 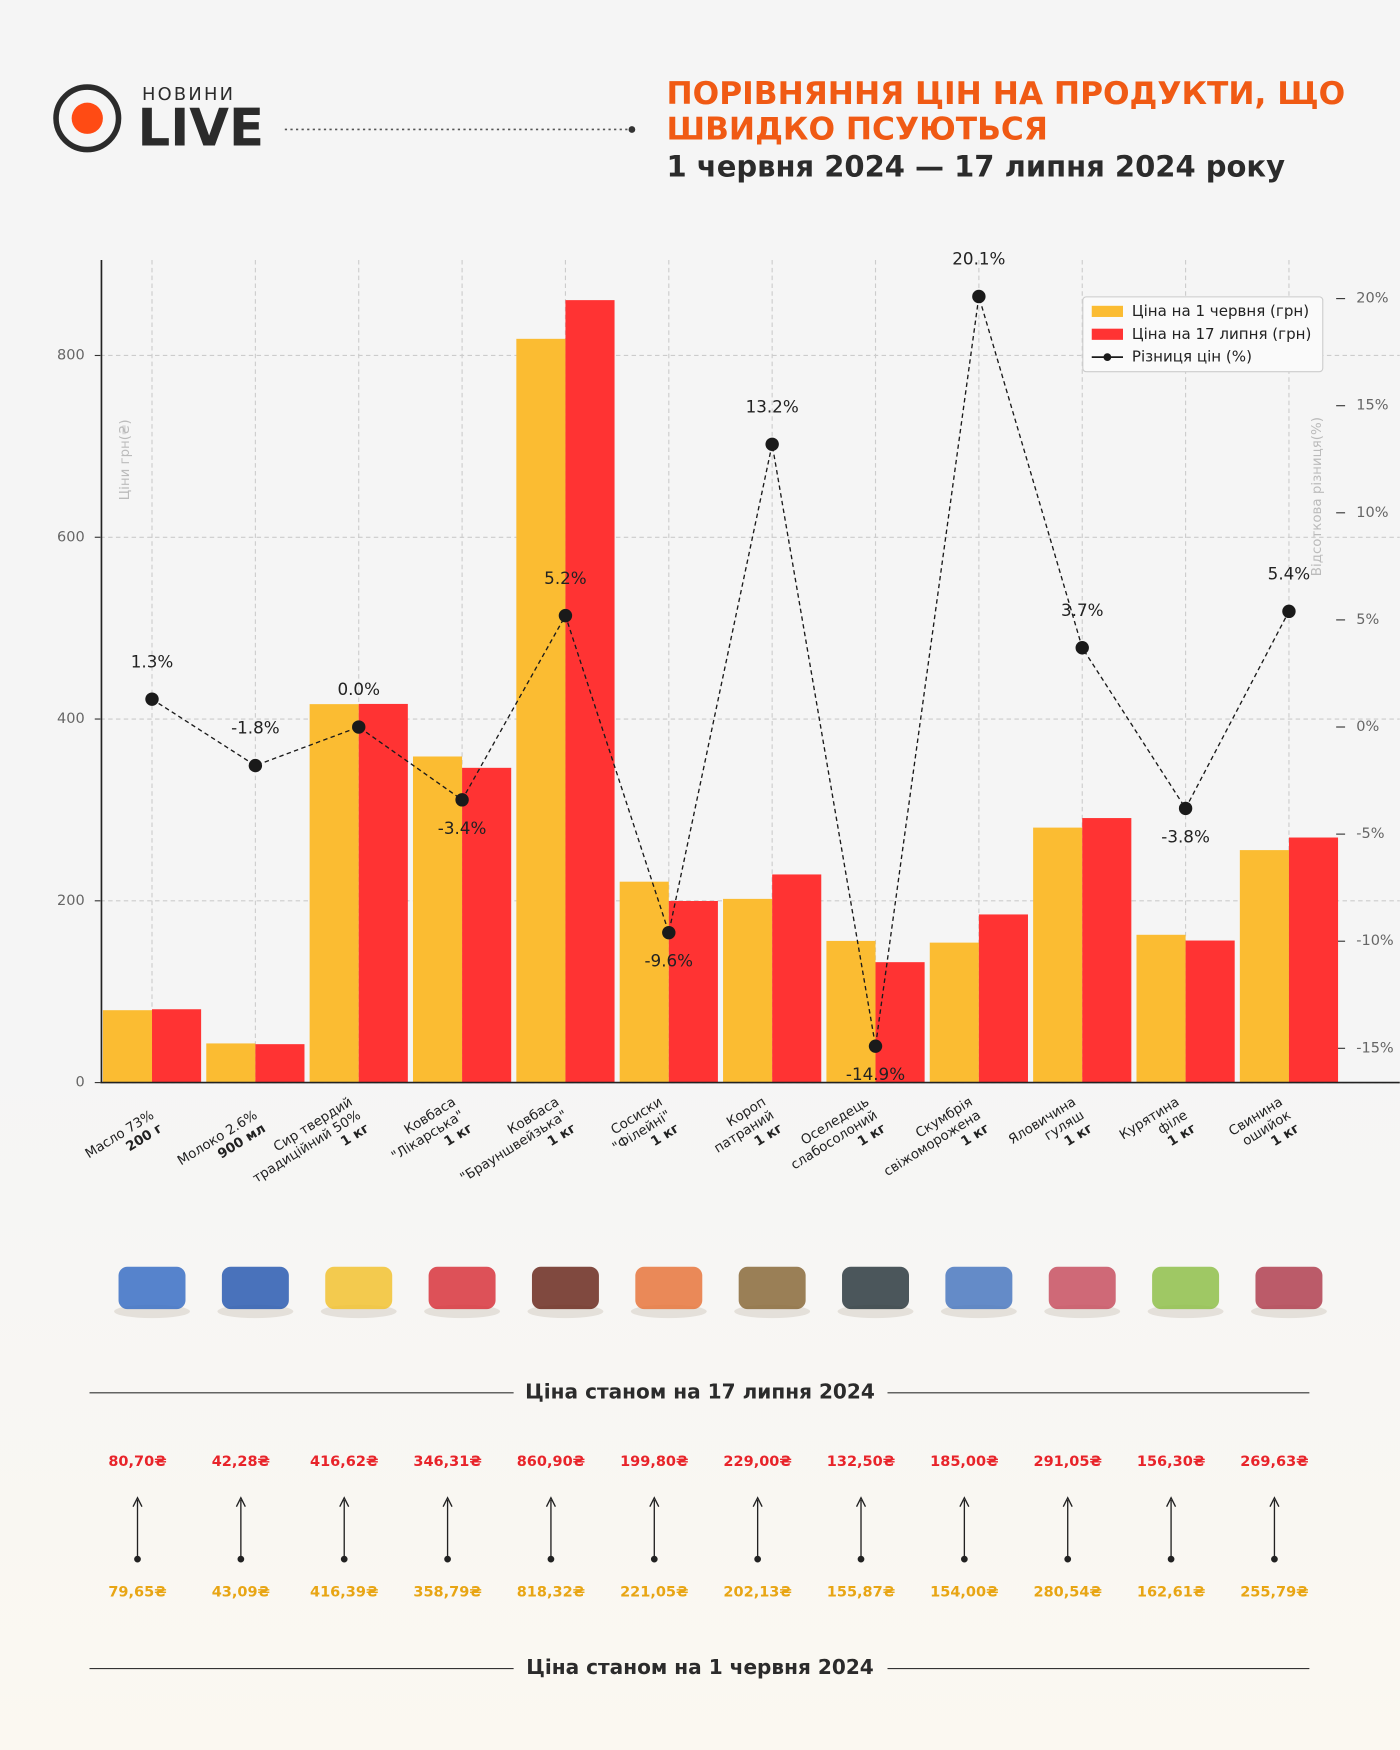 What do you see at coordinates (1372, 299) in the screenshot?
I see `y2-tick-label: 20%` at bounding box center [1372, 299].